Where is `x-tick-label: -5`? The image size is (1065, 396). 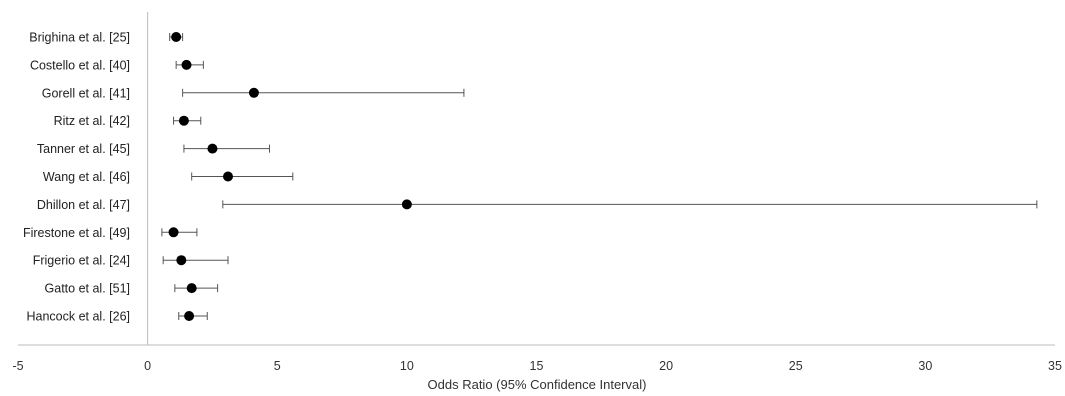 x-tick-label: -5 is located at coordinates (17, 366).